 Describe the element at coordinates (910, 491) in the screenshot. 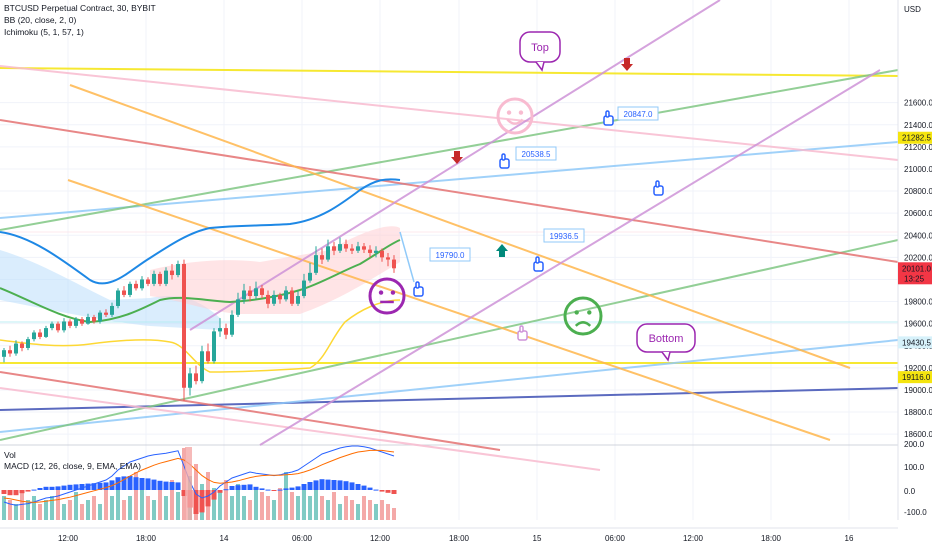

I see `macd-tick-label: 0.0` at that location.